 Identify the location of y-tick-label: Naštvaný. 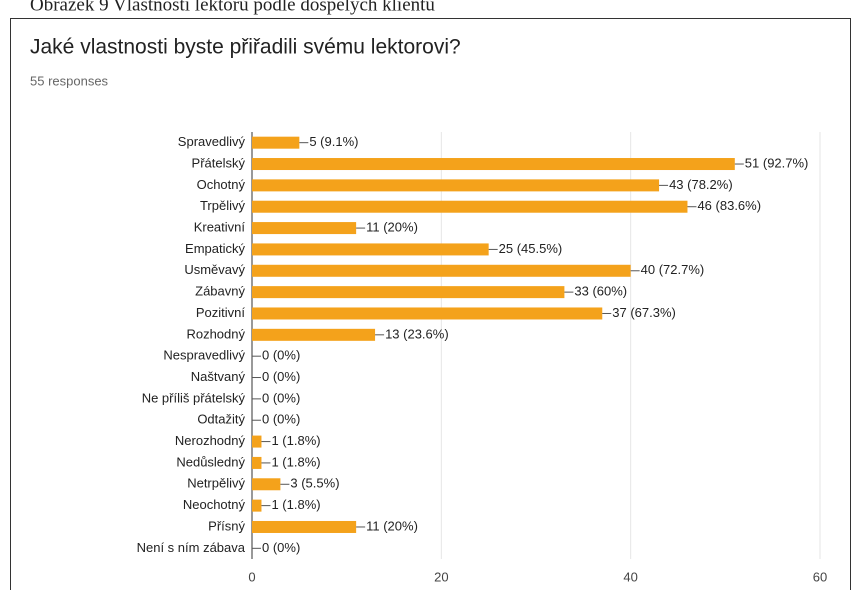
(218, 376).